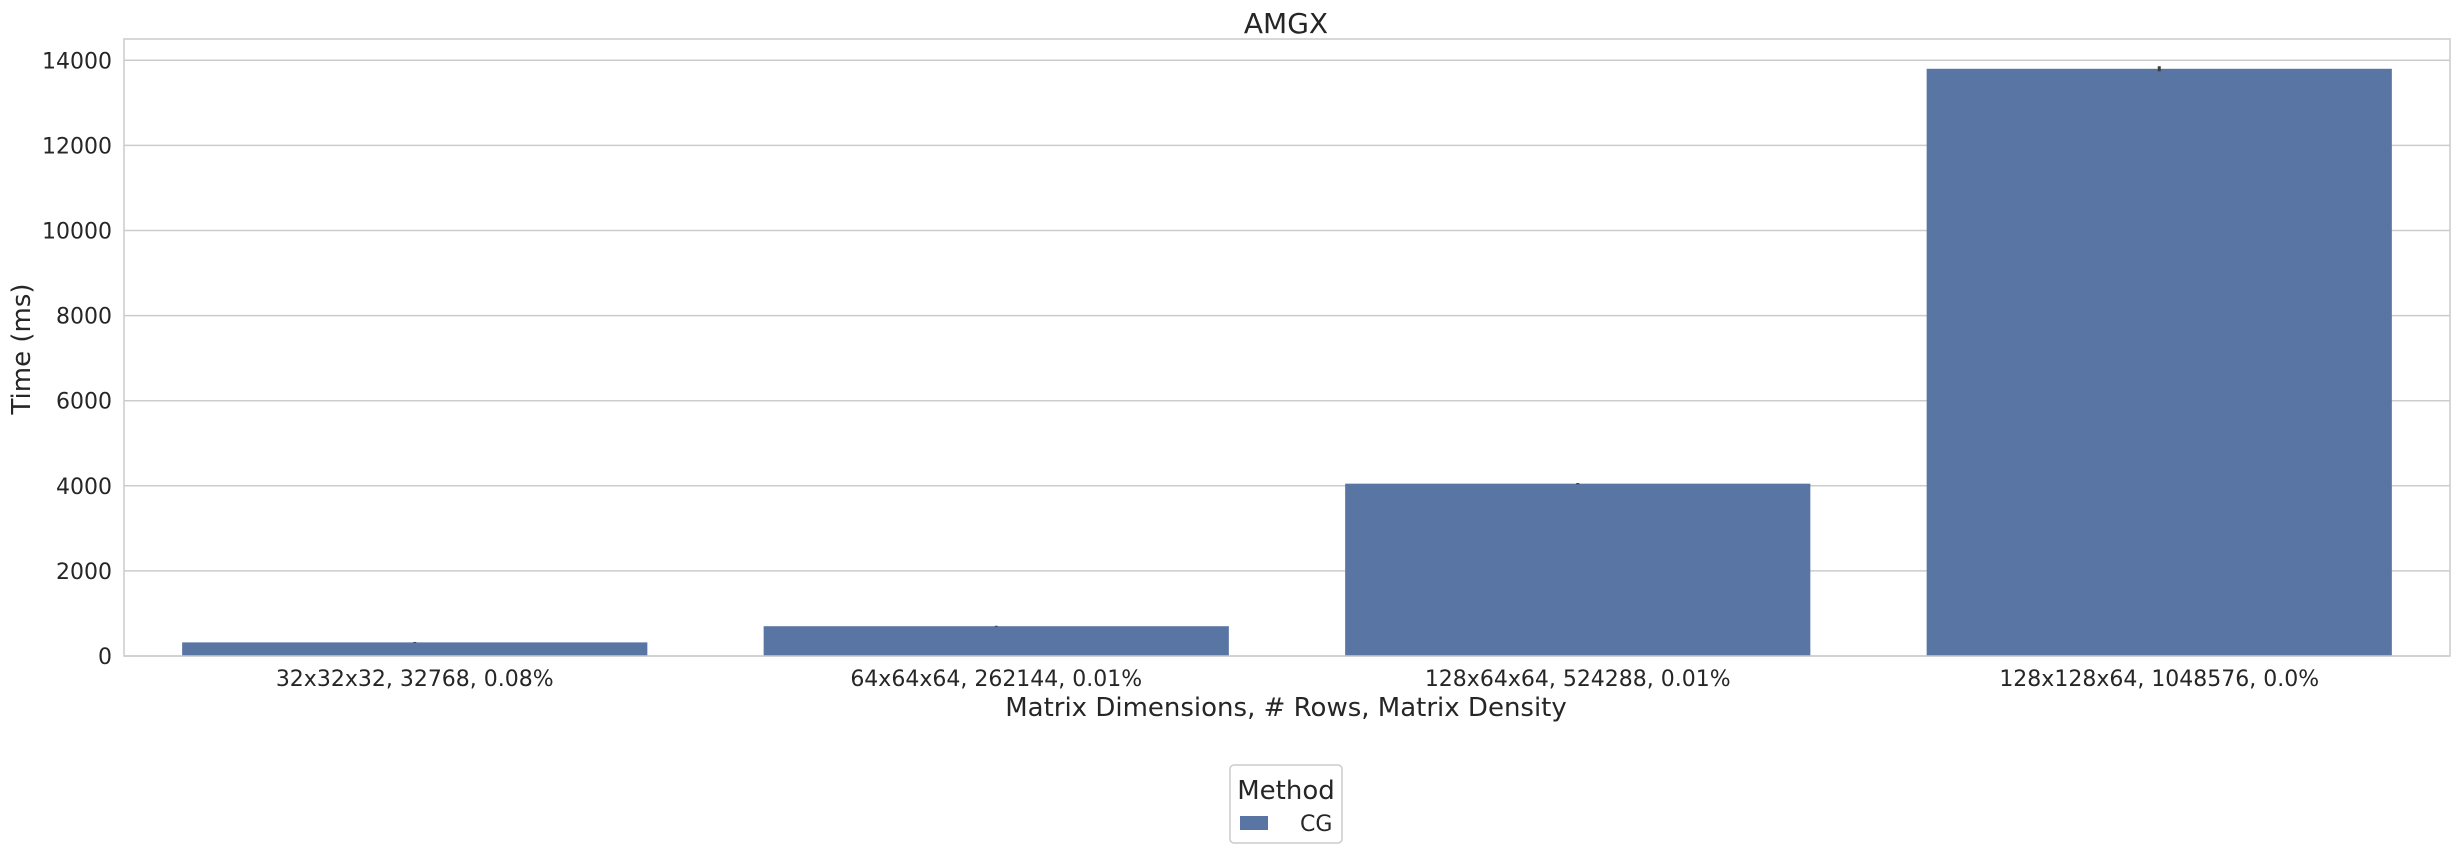 This screenshot has width=2458, height=852. What do you see at coordinates (415, 679) in the screenshot?
I see `x-tick-label: 32x32x32, 32768, 0.08%` at bounding box center [415, 679].